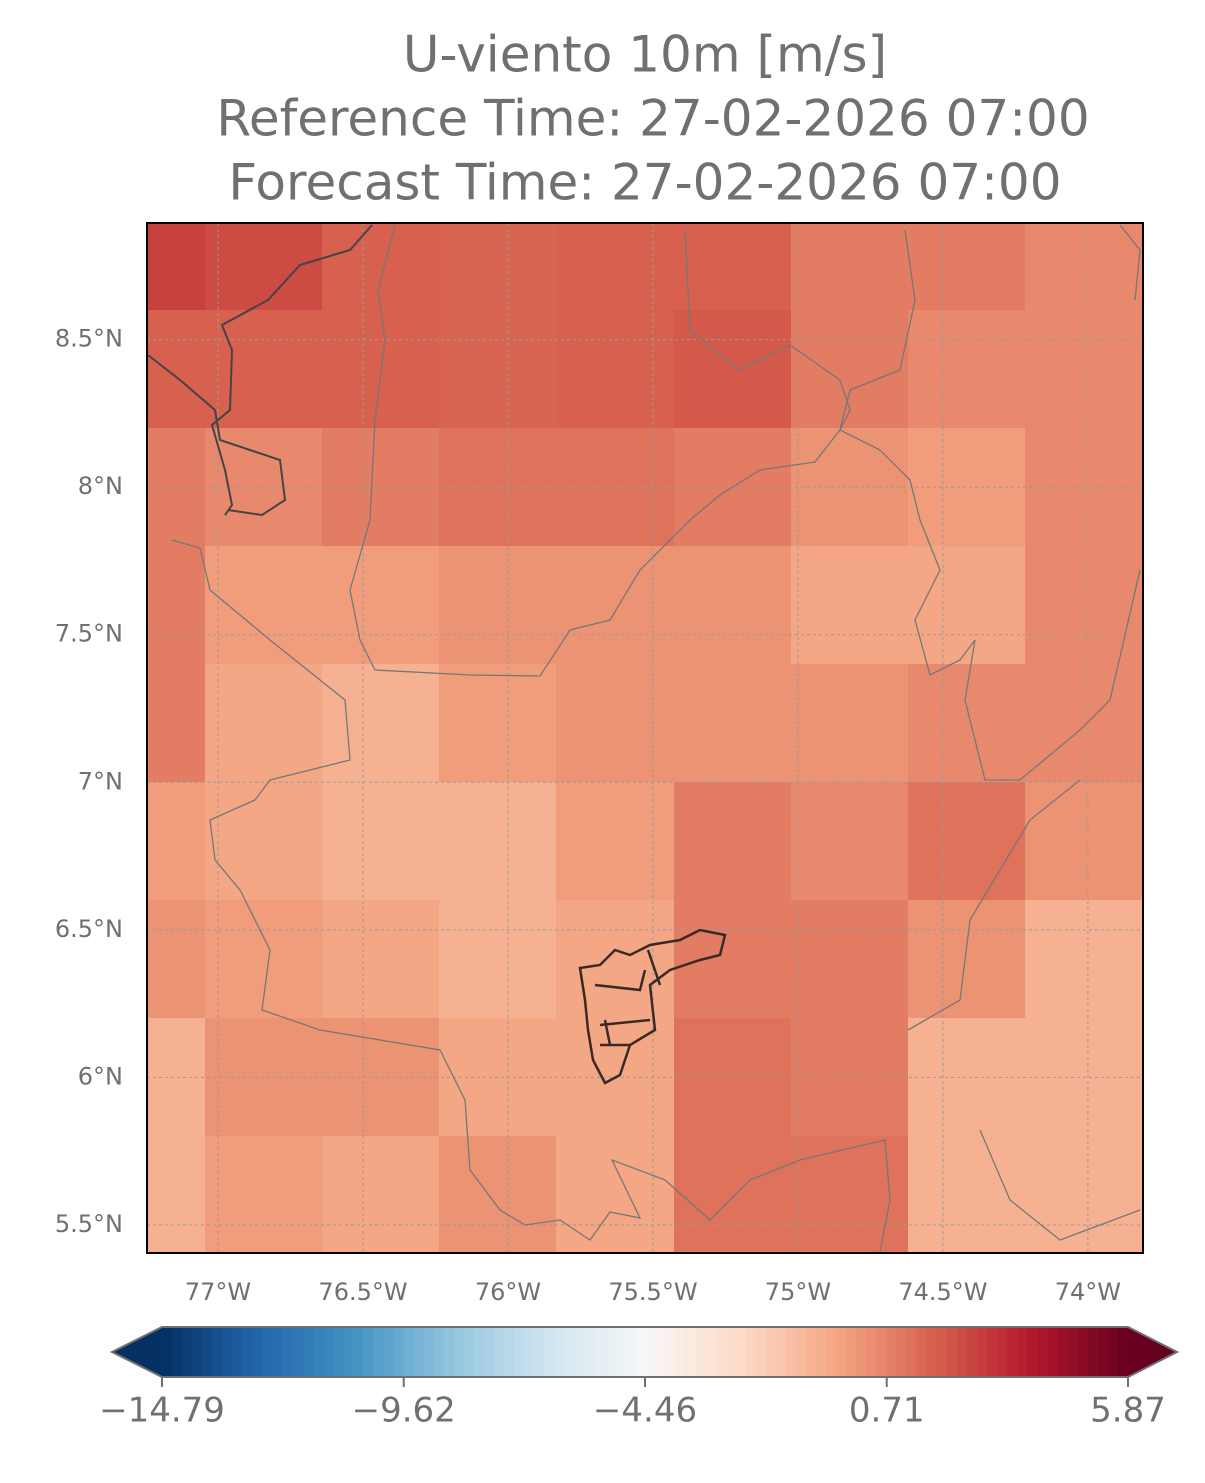 The width and height of the screenshot is (1205, 1483). What do you see at coordinates (100, 781) in the screenshot?
I see `y-tick-label: 7°N` at bounding box center [100, 781].